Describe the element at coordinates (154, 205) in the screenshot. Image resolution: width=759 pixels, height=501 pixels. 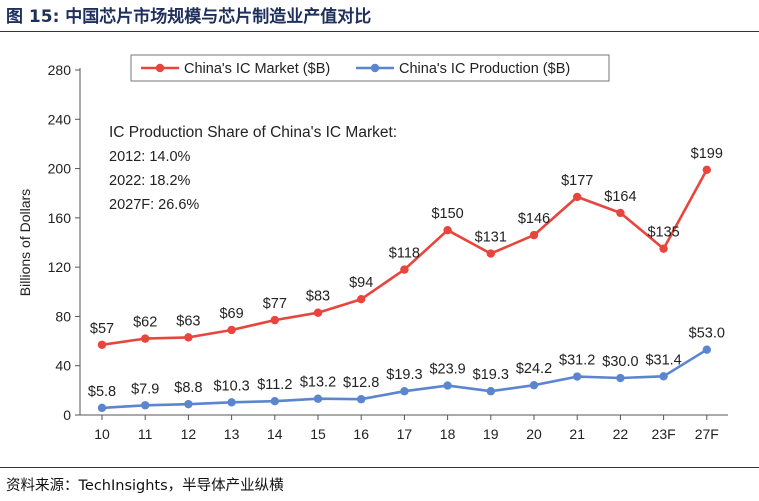
I see `annotation-line: 2027F: 26.6%` at that location.